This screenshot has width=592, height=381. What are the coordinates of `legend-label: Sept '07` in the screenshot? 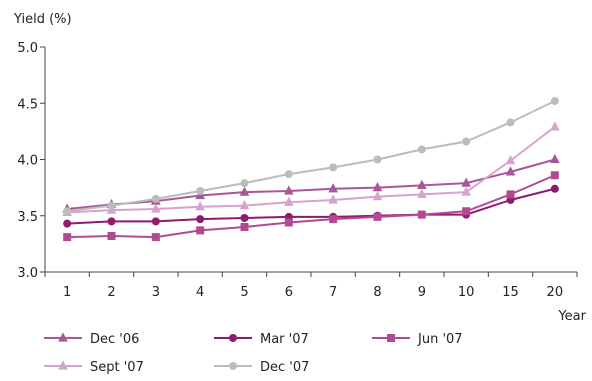 It's located at (117, 367).